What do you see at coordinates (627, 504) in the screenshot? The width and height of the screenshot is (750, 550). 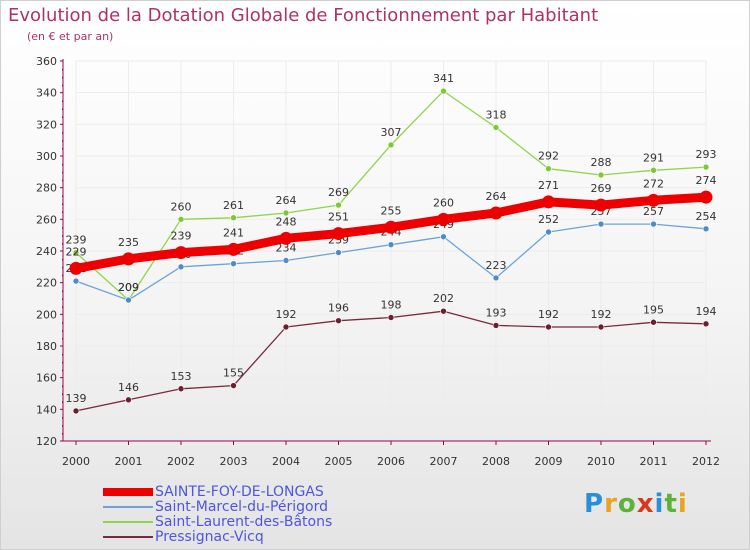 I see `logo-letter: o` at bounding box center [627, 504].